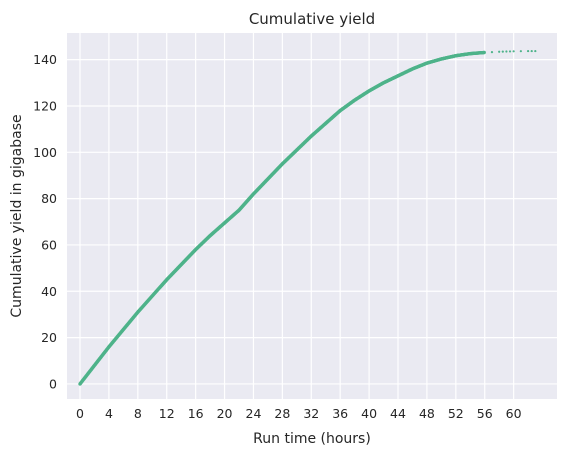  What do you see at coordinates (254, 413) in the screenshot?
I see `x-tick-label: 24` at bounding box center [254, 413].